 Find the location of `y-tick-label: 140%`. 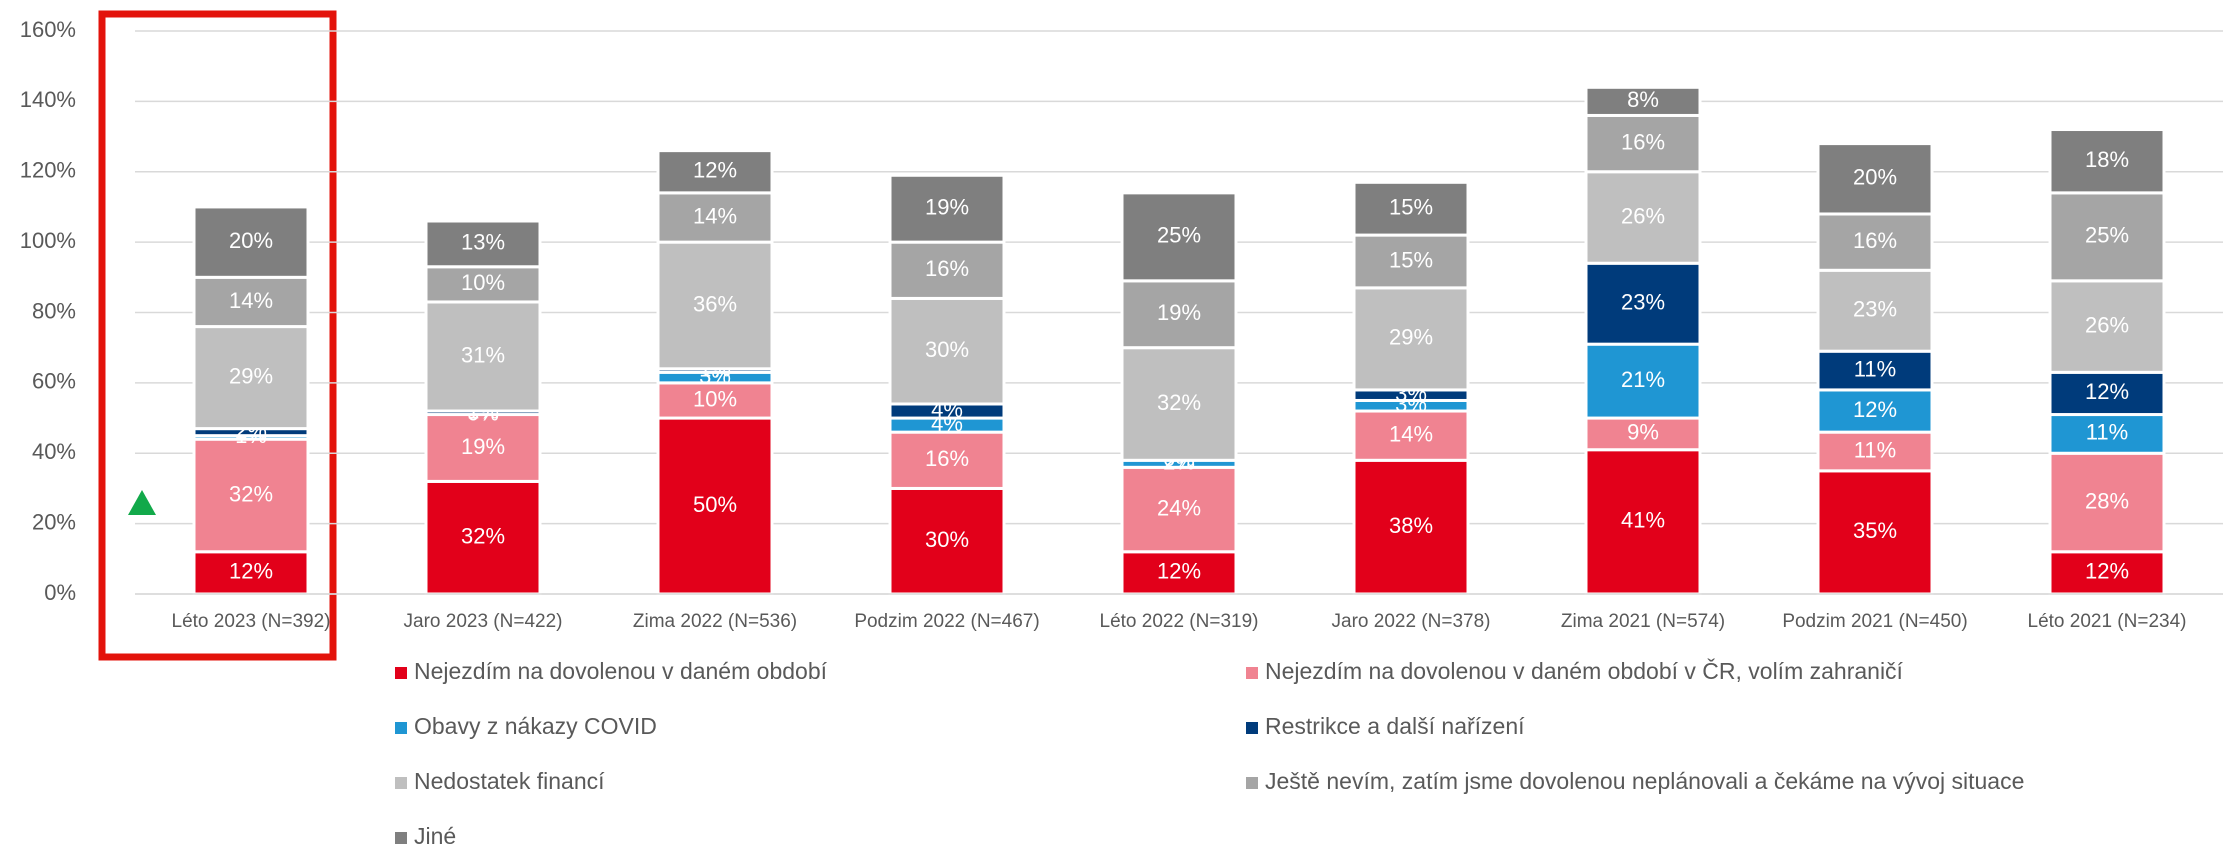

y-tick-label: 140% is located at coordinates (48, 99).